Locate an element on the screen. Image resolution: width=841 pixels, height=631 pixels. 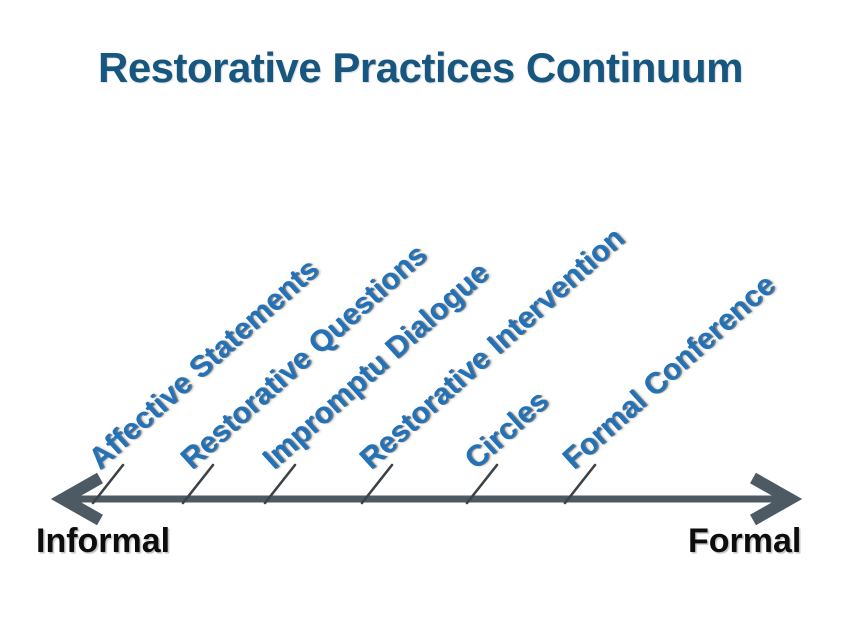
tick-marks is located at coordinates (344, 484).